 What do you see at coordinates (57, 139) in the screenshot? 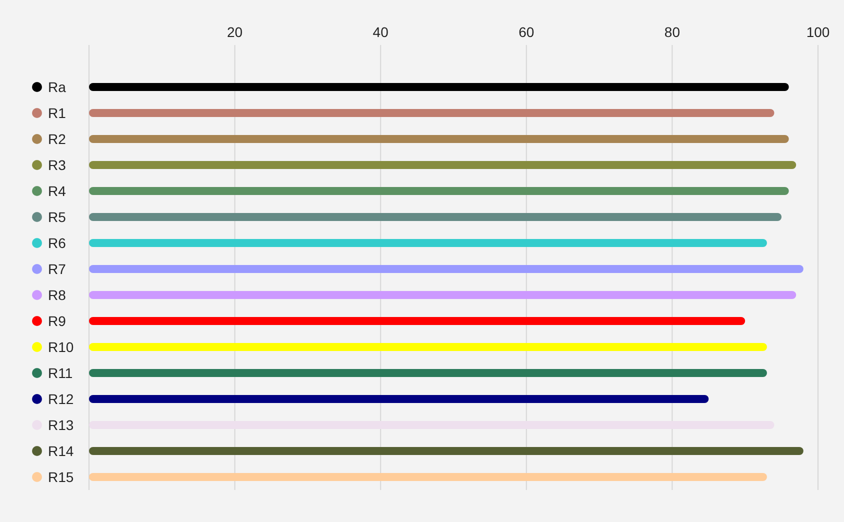
I see `y-tick-label: R2` at bounding box center [57, 139].